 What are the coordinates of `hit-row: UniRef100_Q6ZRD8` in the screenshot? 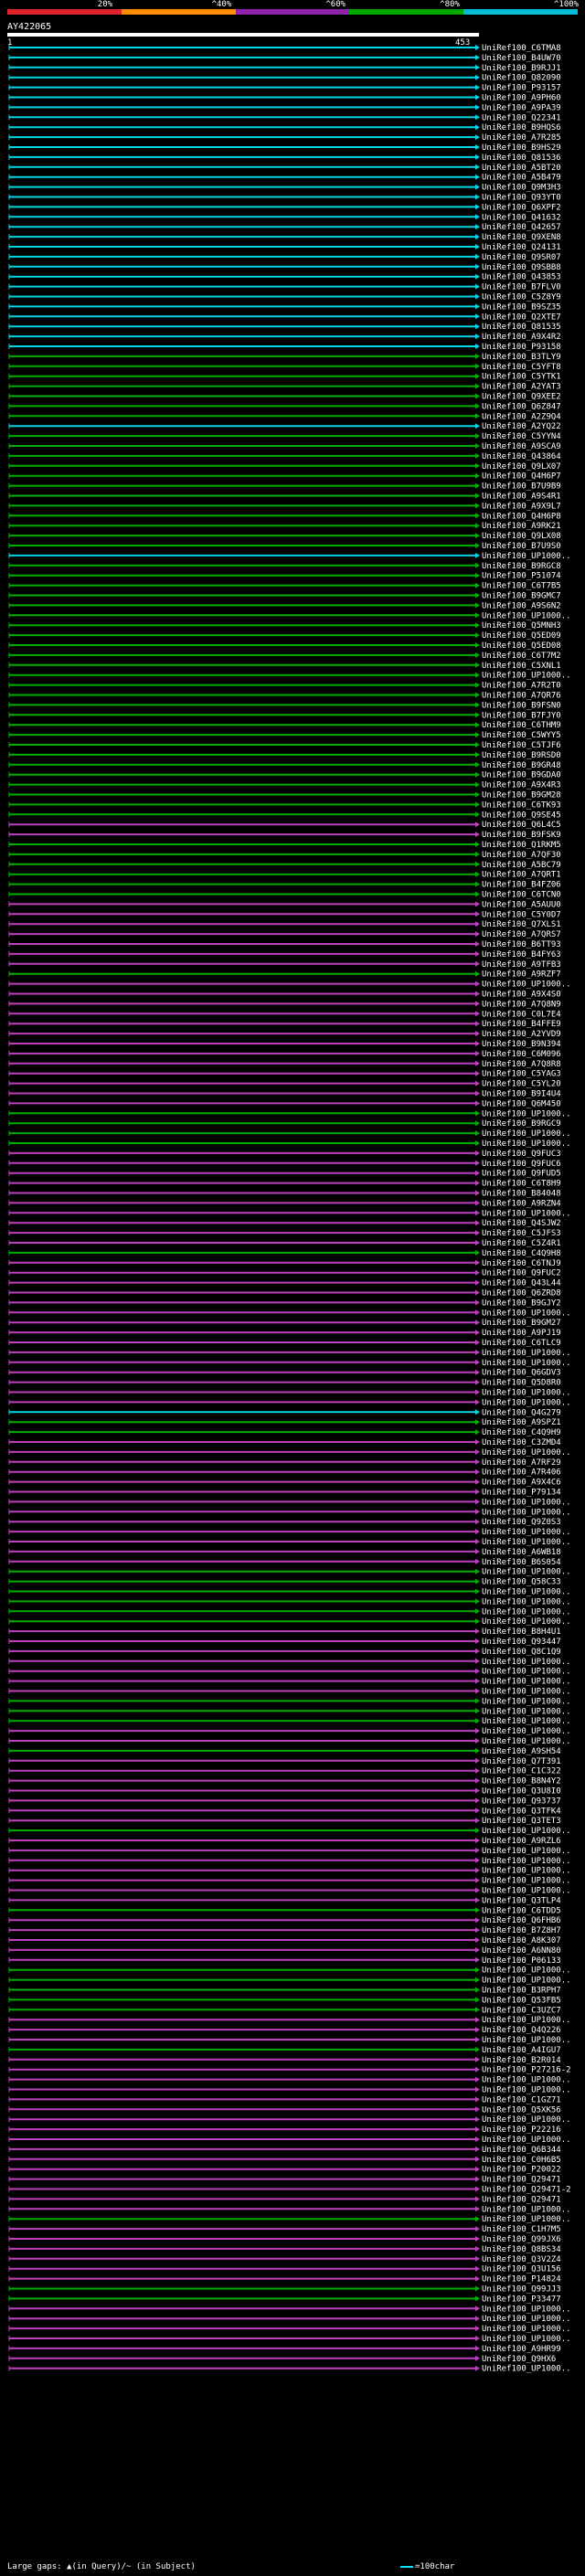 It's located at (284, 1294).